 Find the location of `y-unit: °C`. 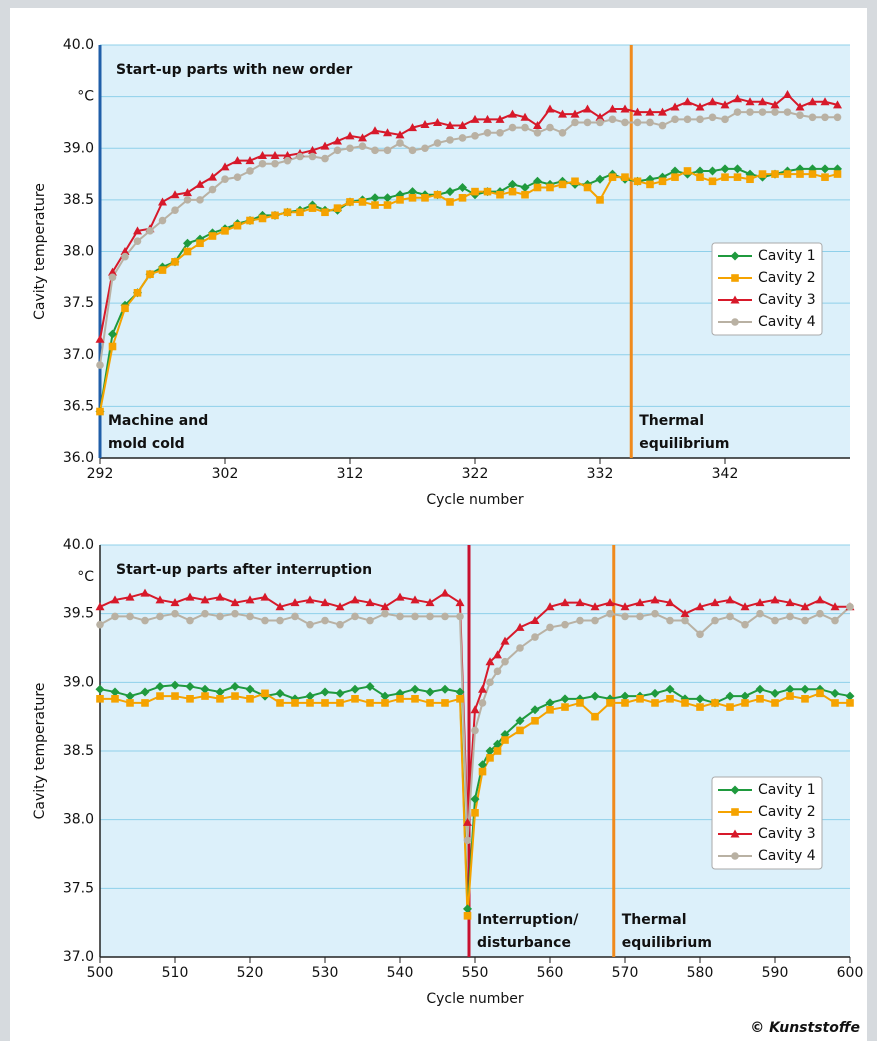

y-unit: °C is located at coordinates (85, 577).